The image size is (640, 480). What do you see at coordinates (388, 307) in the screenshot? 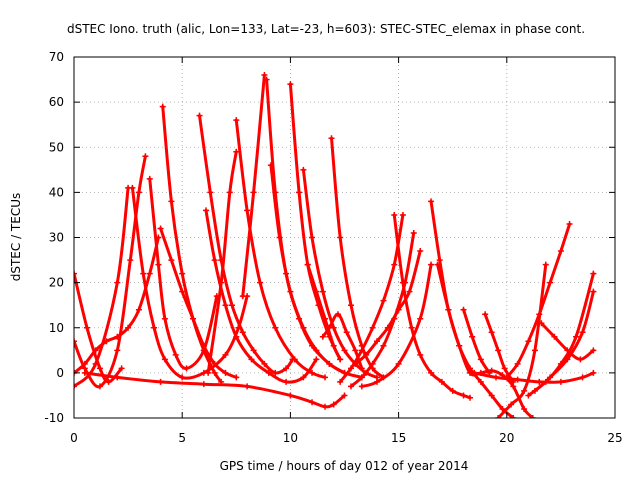
I see `series-arc24` at bounding box center [388, 307].